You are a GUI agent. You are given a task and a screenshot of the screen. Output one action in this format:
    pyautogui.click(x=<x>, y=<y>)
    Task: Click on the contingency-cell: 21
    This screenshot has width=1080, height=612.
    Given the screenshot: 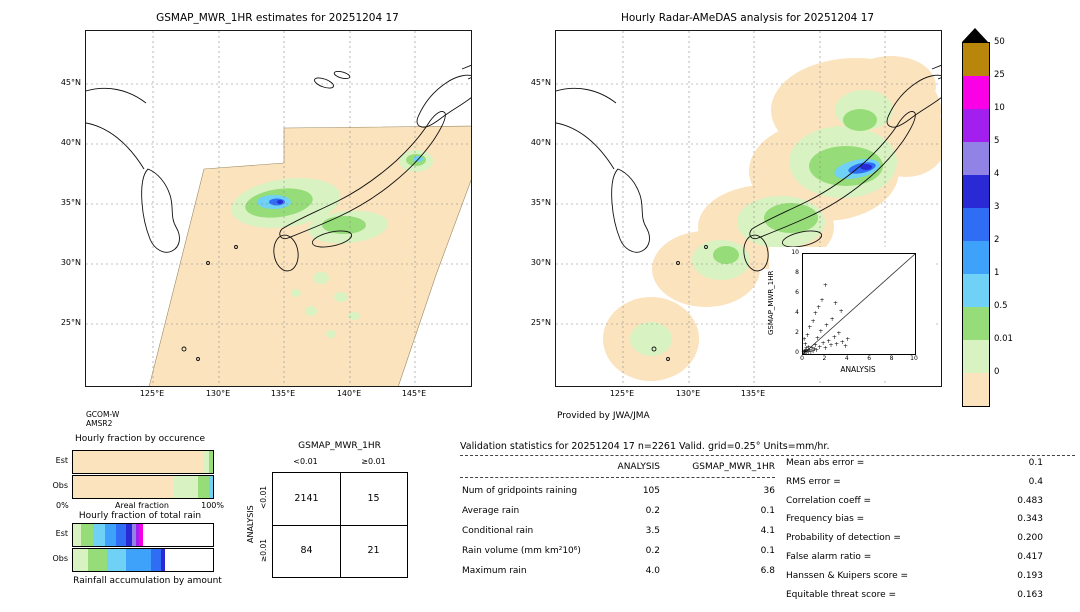 What is the action you would take?
    pyautogui.click(x=373, y=550)
    